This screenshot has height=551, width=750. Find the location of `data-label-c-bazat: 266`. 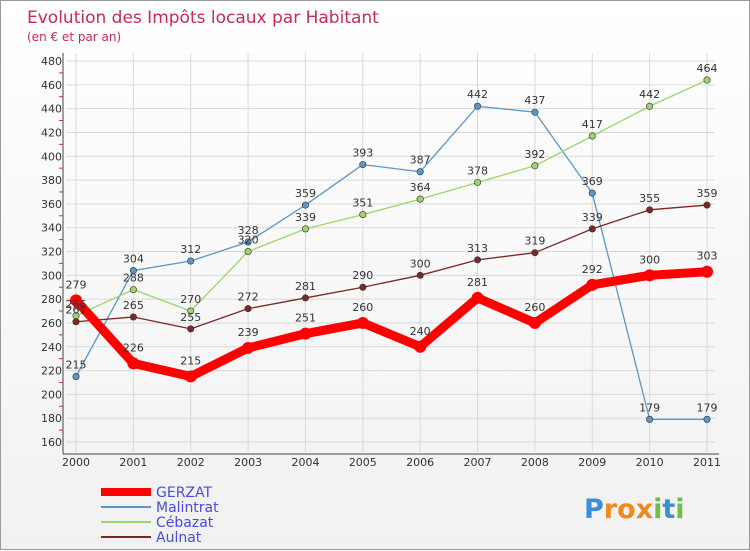

data-label-c-bazat: 266 is located at coordinates (76, 304).